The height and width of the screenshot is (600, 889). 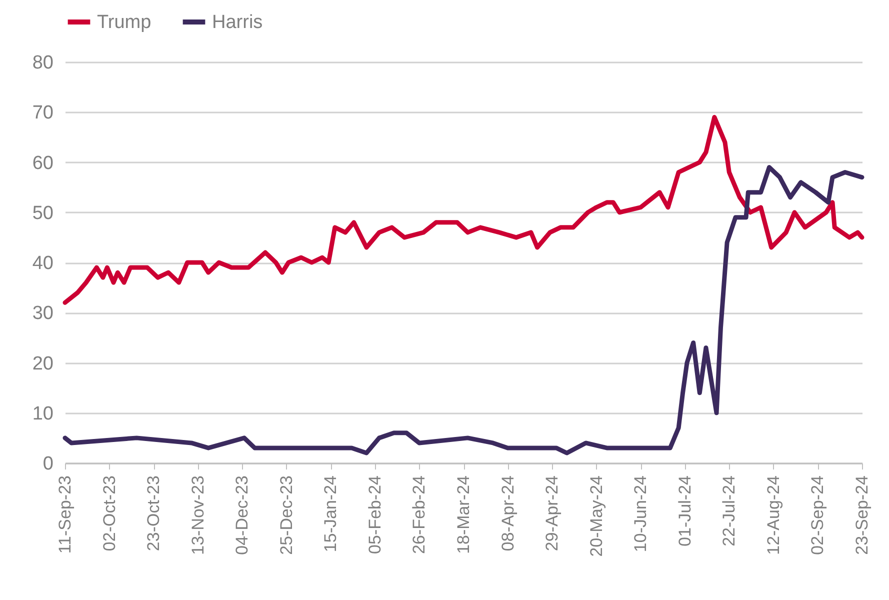 I want to click on x-tick-label: 18-Mar-24, so click(x=463, y=515).